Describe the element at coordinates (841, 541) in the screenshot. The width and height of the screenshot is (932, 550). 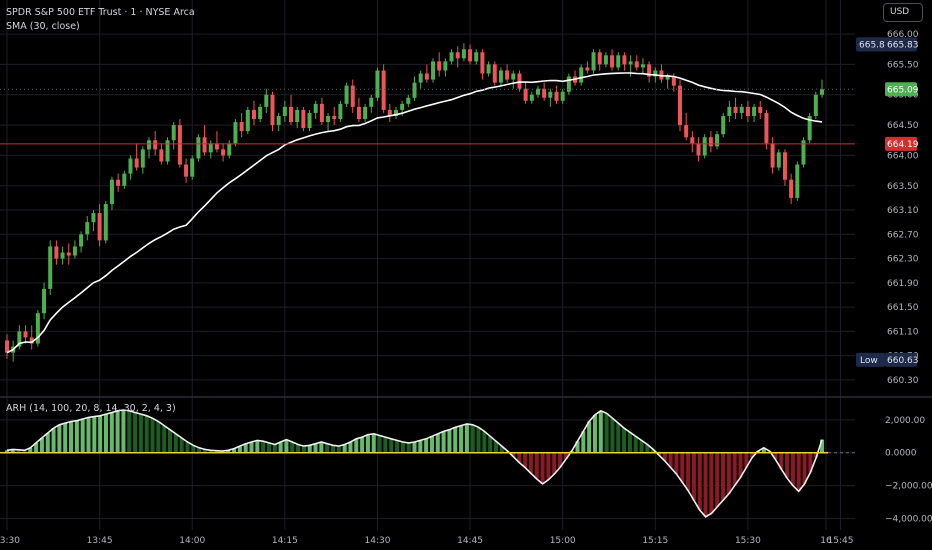
I see `time-tick-label: 15:45` at that location.